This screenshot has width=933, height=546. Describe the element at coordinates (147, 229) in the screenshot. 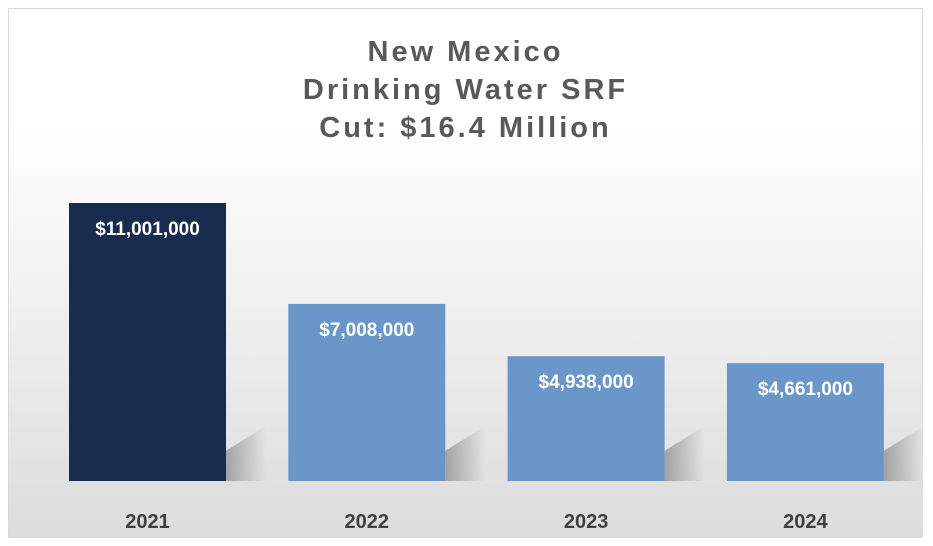

I see `data-label-2021: $11,001,000` at that location.